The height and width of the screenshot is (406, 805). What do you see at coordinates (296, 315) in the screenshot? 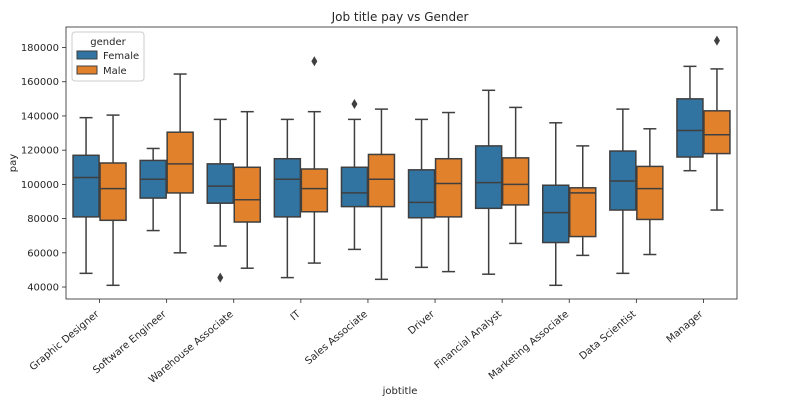
I see `x-tick-label: IT` at bounding box center [296, 315].